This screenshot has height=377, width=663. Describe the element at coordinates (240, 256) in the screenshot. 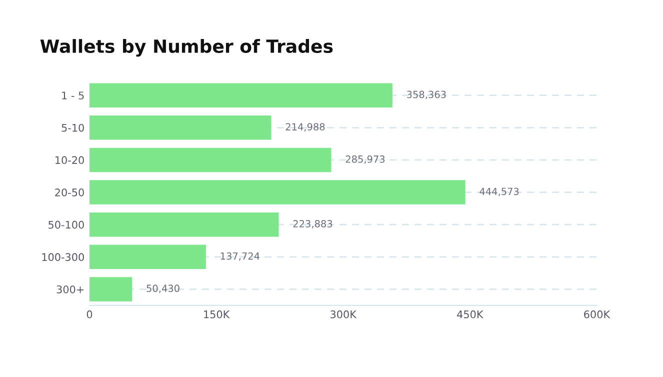

I see `data-label: 137,724` at that location.